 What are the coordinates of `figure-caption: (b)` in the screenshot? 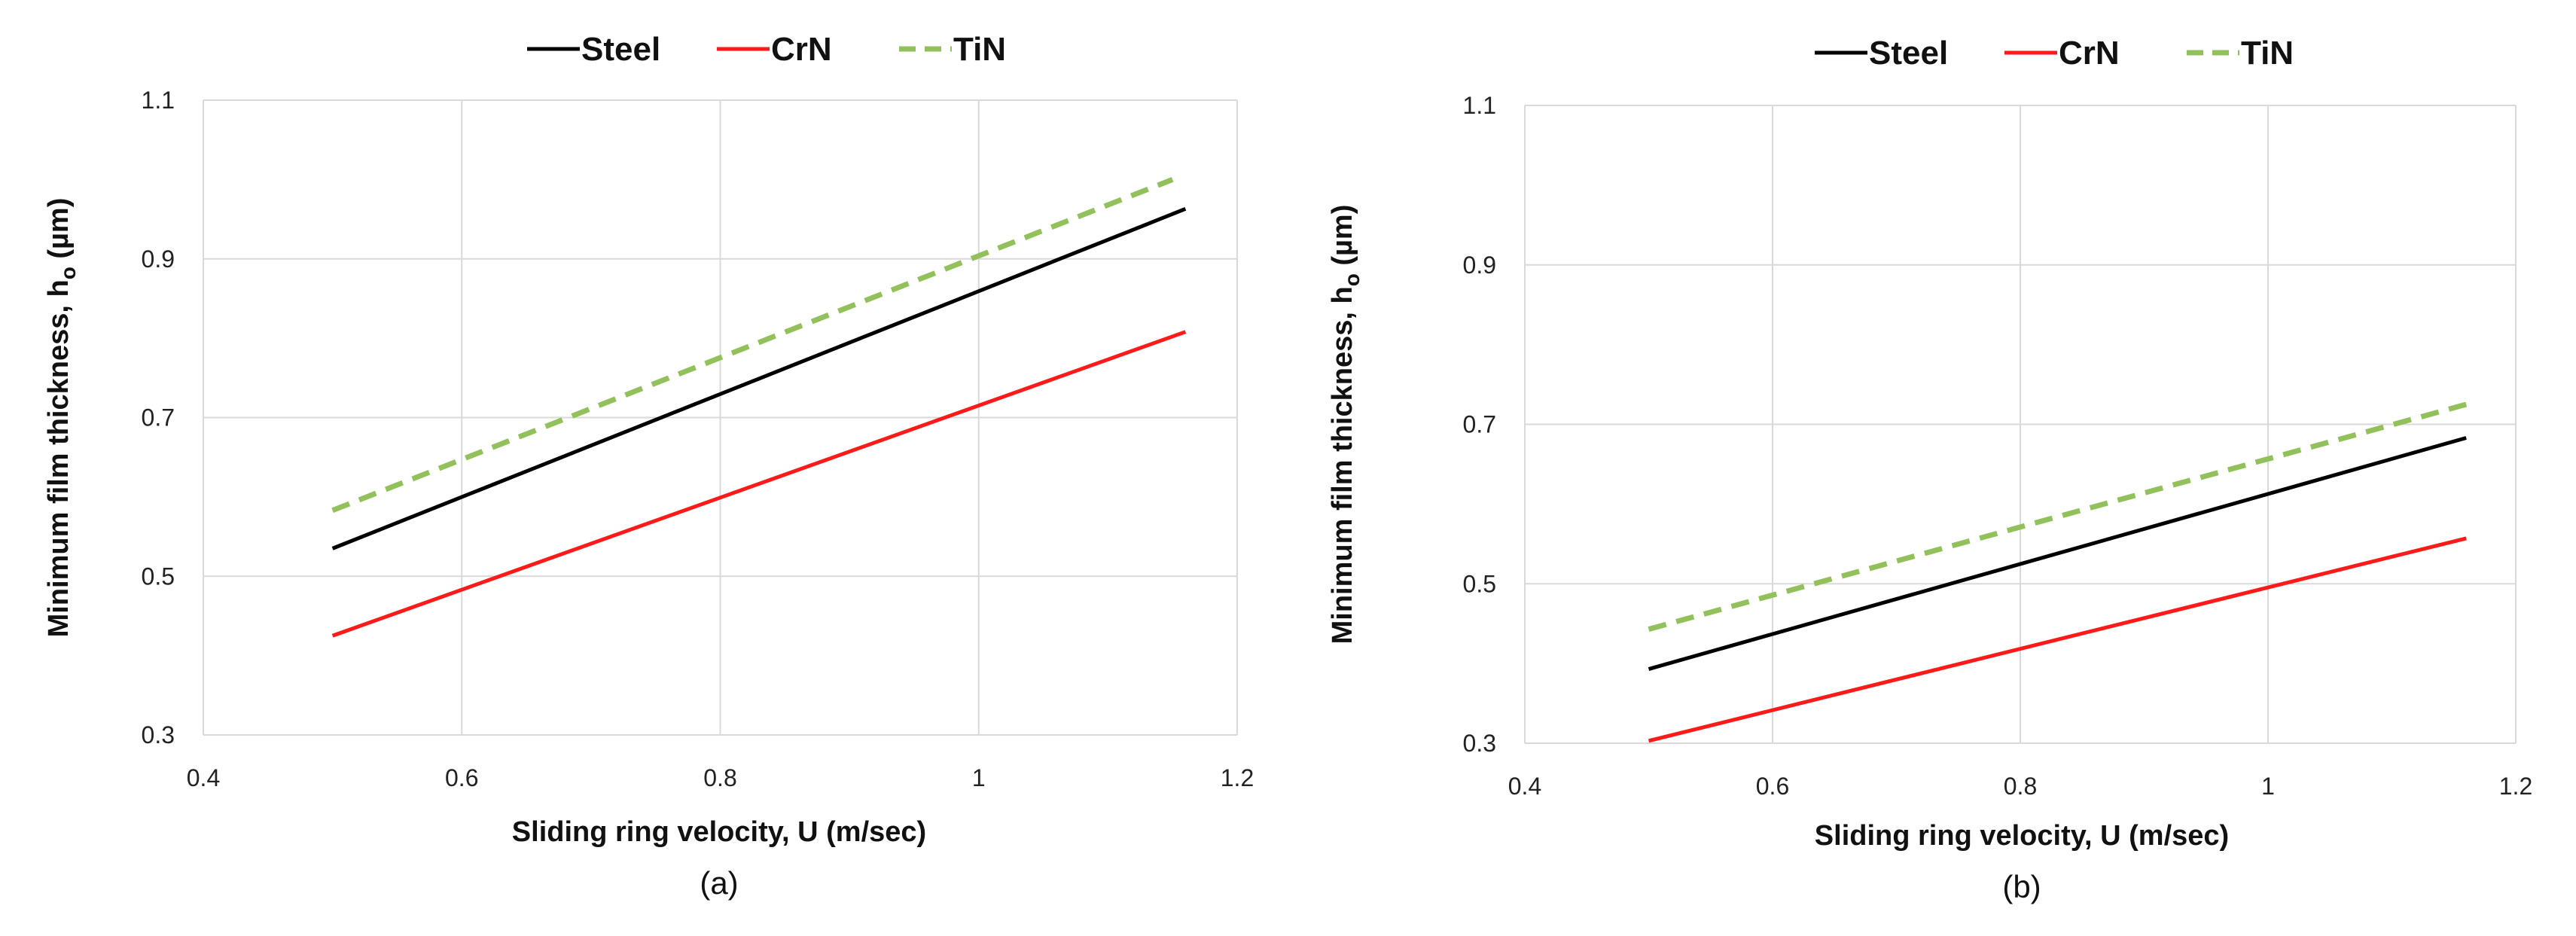 It's located at (2021, 886).